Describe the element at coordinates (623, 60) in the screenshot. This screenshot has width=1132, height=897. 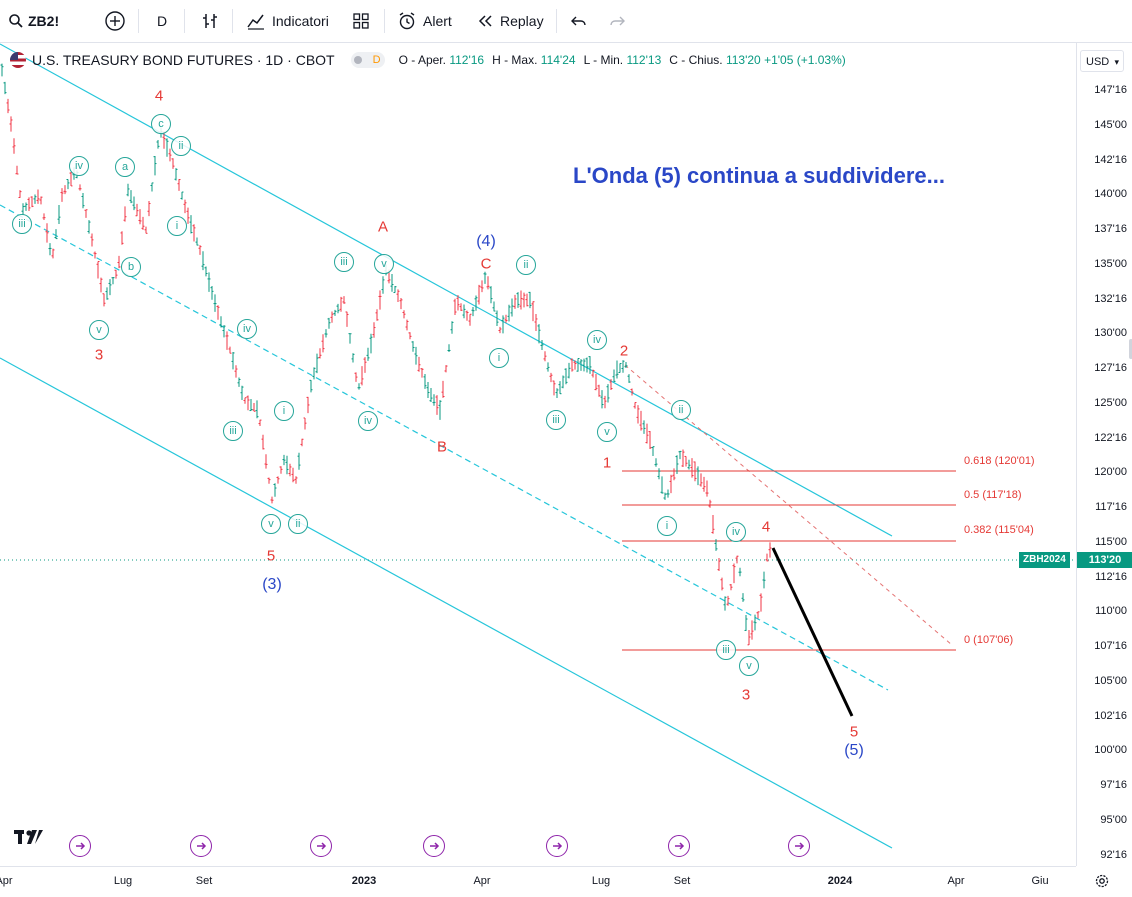
I see `ohlc-low: L - Min. 112'13` at that location.